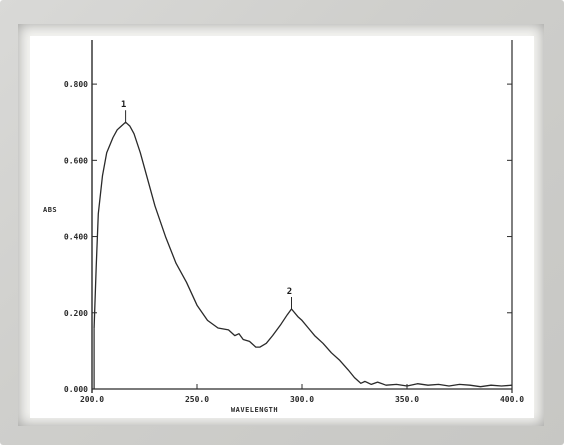  Describe the element at coordinates (76, 160) in the screenshot. I see `y-tick-label: 0.600` at that location.